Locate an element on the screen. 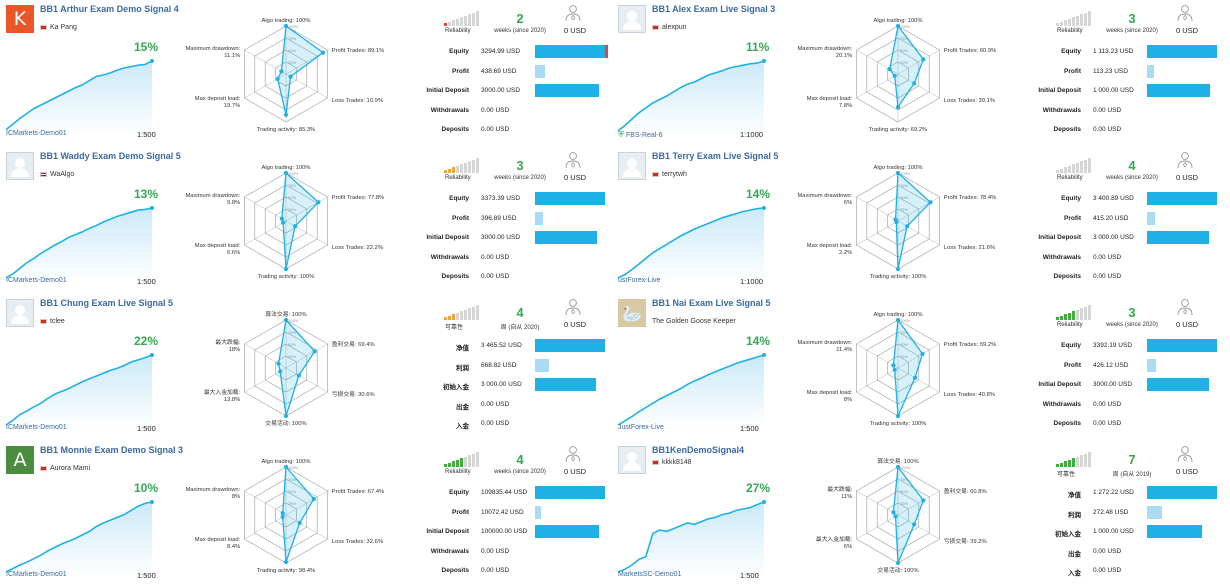 Image resolution: width=1230 pixels, height=588 pixels. finance-label: Initial Deposit is located at coordinates (1059, 90).